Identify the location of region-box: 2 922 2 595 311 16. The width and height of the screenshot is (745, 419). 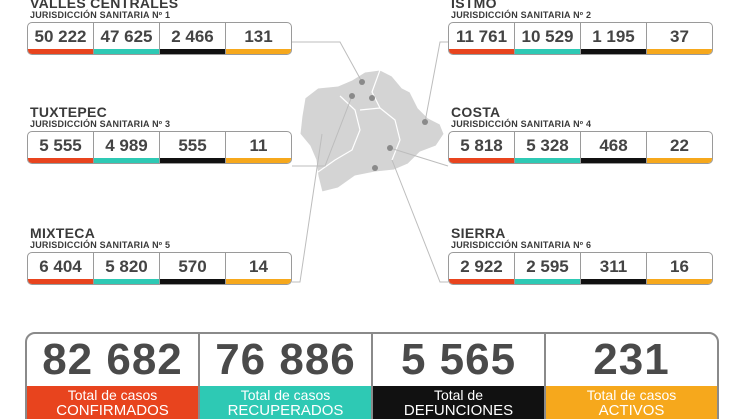
(580, 268).